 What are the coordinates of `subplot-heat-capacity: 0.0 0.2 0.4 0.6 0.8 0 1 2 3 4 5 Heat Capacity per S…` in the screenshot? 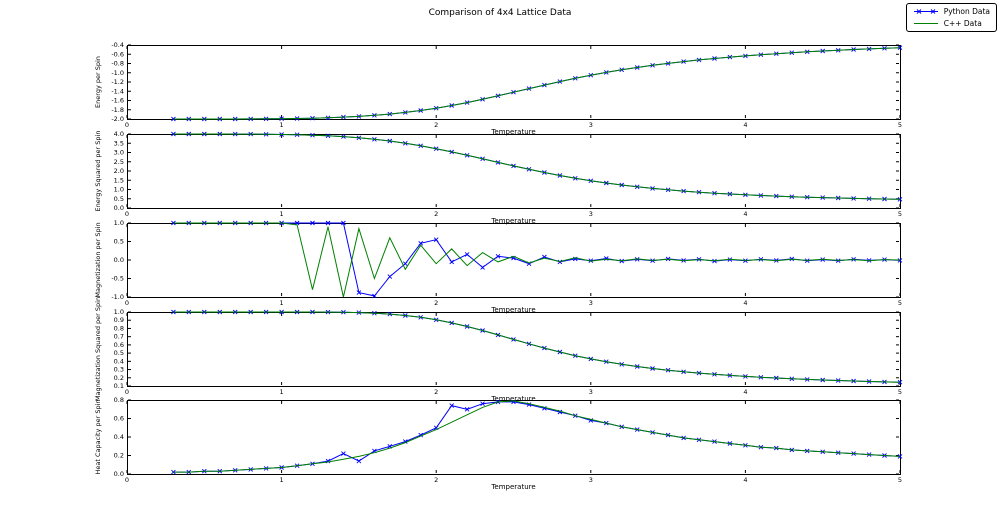 It's located at (498, 443).